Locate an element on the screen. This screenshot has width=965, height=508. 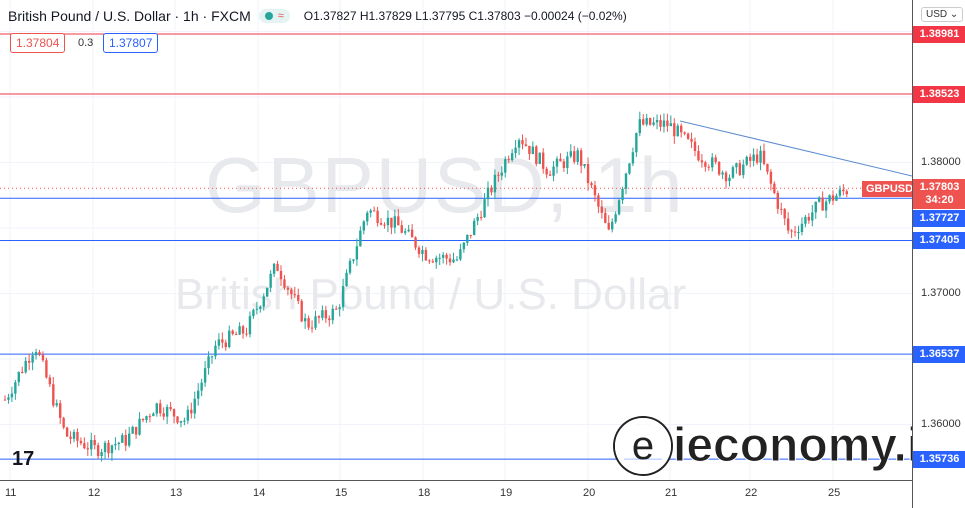
market-status: ≈ is located at coordinates (274, 16).